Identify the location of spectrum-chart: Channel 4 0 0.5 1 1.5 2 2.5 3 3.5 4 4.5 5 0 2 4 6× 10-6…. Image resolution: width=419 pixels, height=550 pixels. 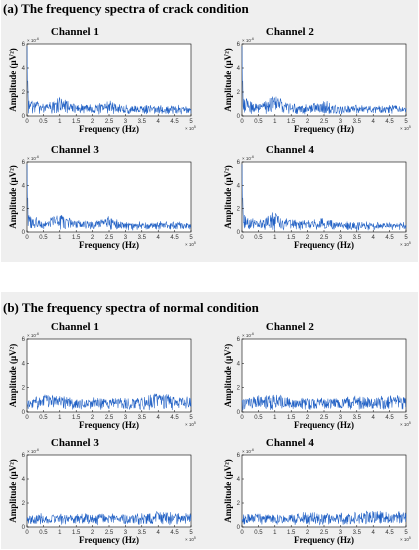
(317, 491).